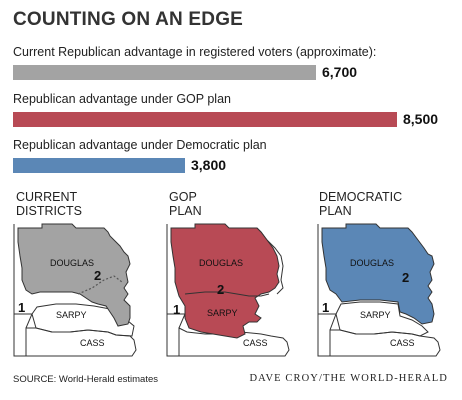 The height and width of the screenshot is (400, 462). Describe the element at coordinates (227, 294) in the screenshot. I see `county-line-douglas-sarpy` at that location.